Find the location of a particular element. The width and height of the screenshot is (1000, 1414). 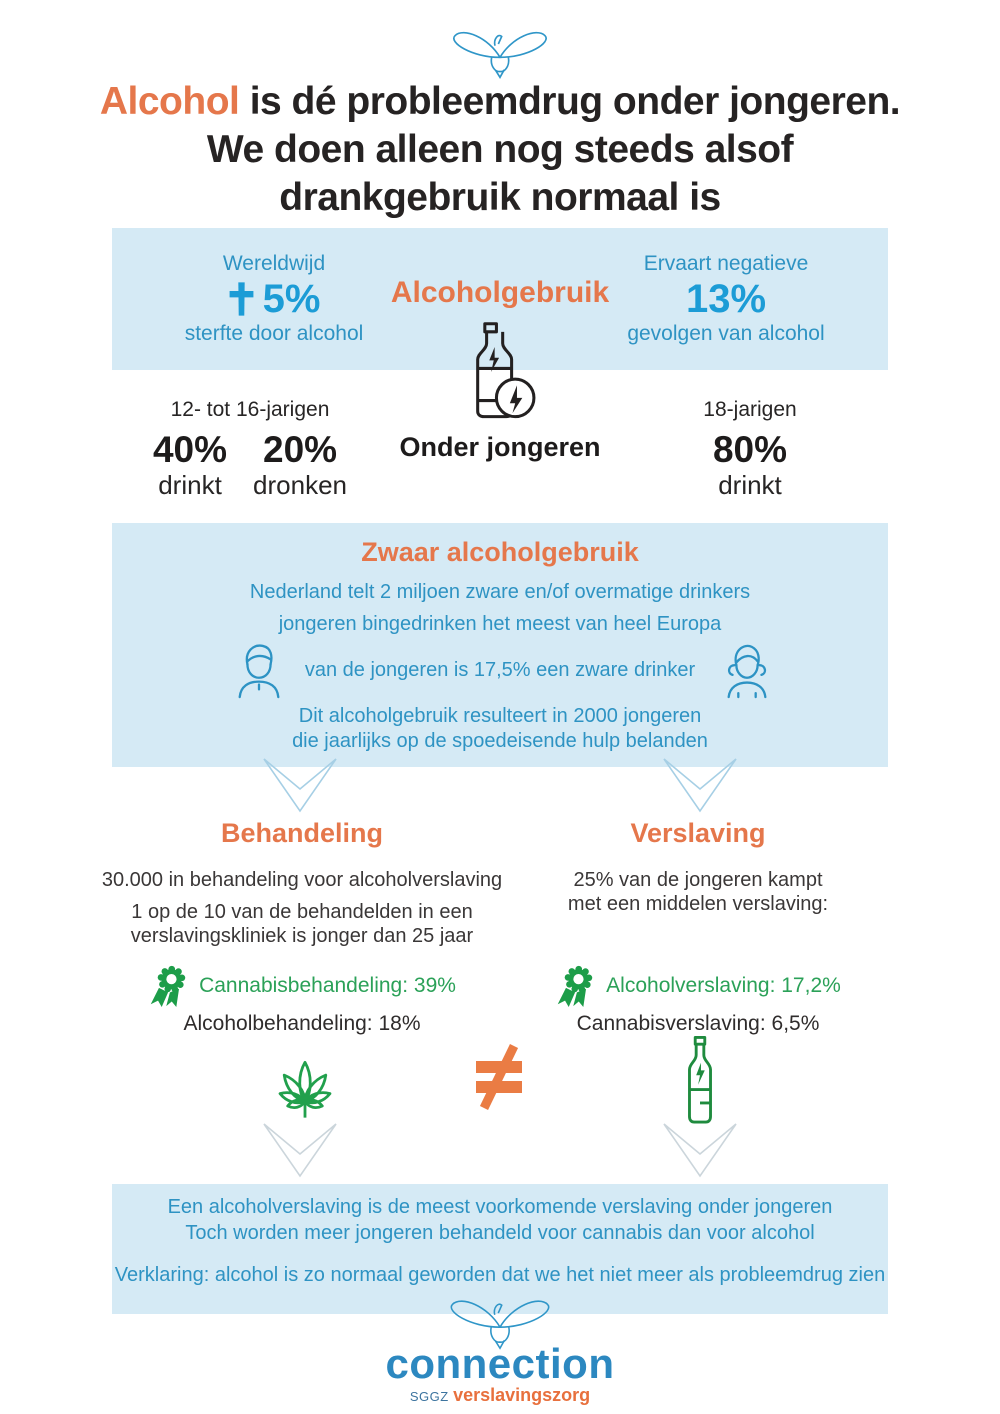

title-highlight: Alcohol is located at coordinates (169, 101).